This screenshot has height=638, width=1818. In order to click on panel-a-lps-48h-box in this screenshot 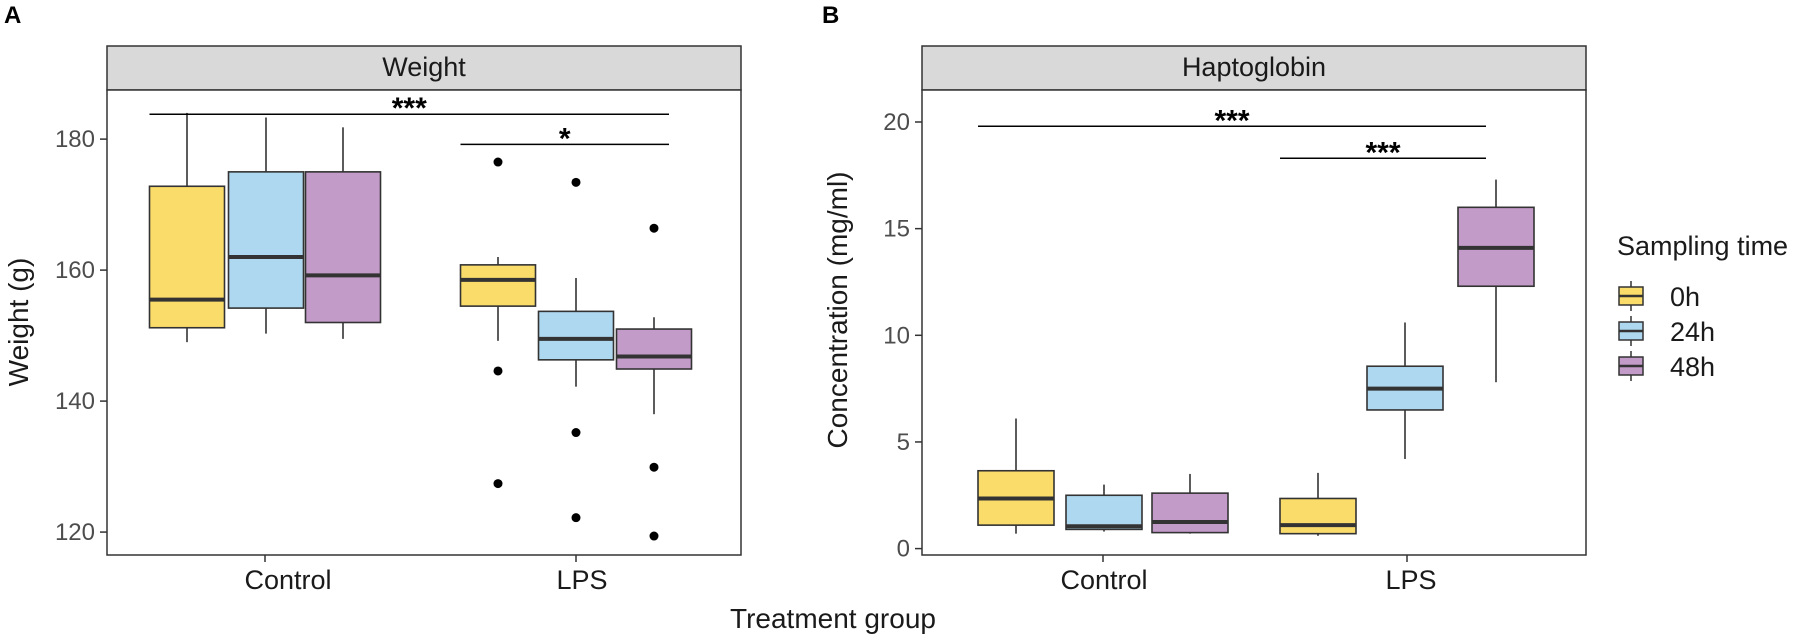, I will do `click(654, 349)`.